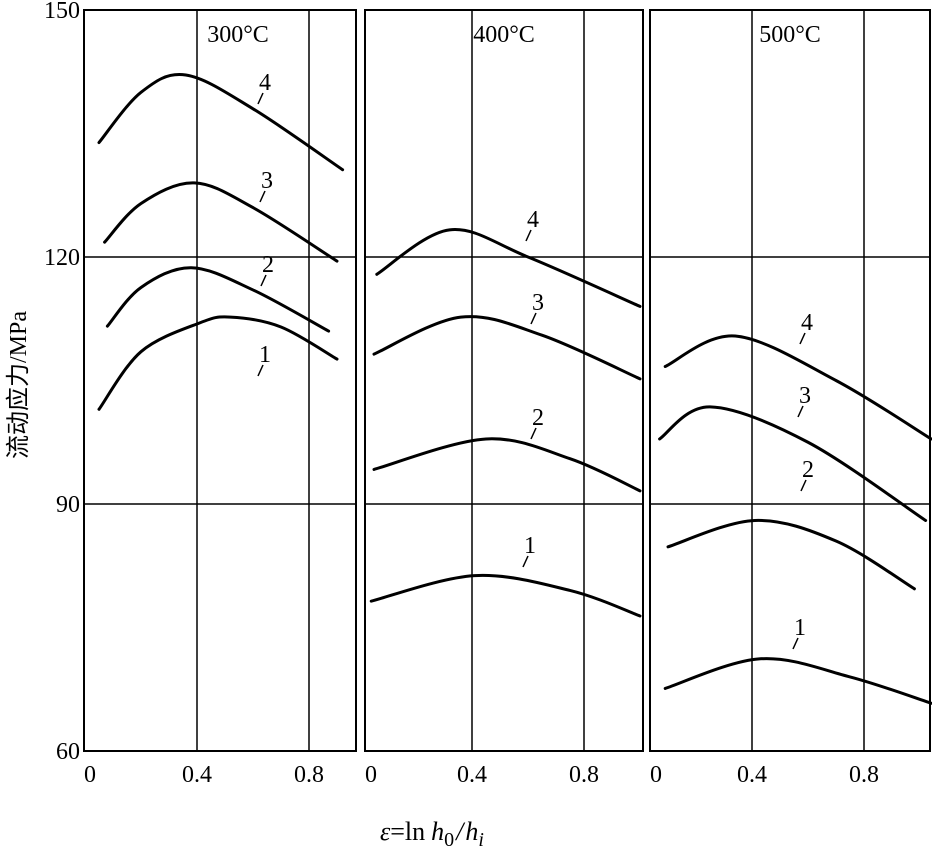  Describe the element at coordinates (385, 831) in the screenshot. I see `x-axis-label-eps: ε` at that location.